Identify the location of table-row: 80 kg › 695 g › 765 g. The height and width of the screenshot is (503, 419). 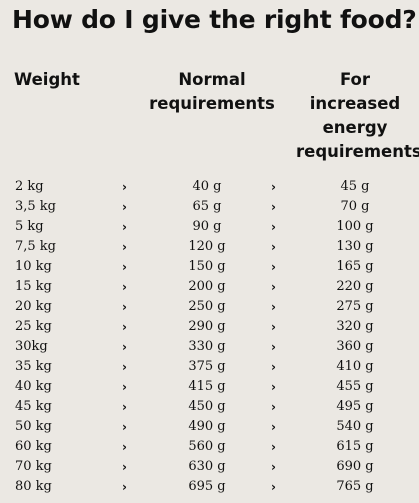
(209, 487).